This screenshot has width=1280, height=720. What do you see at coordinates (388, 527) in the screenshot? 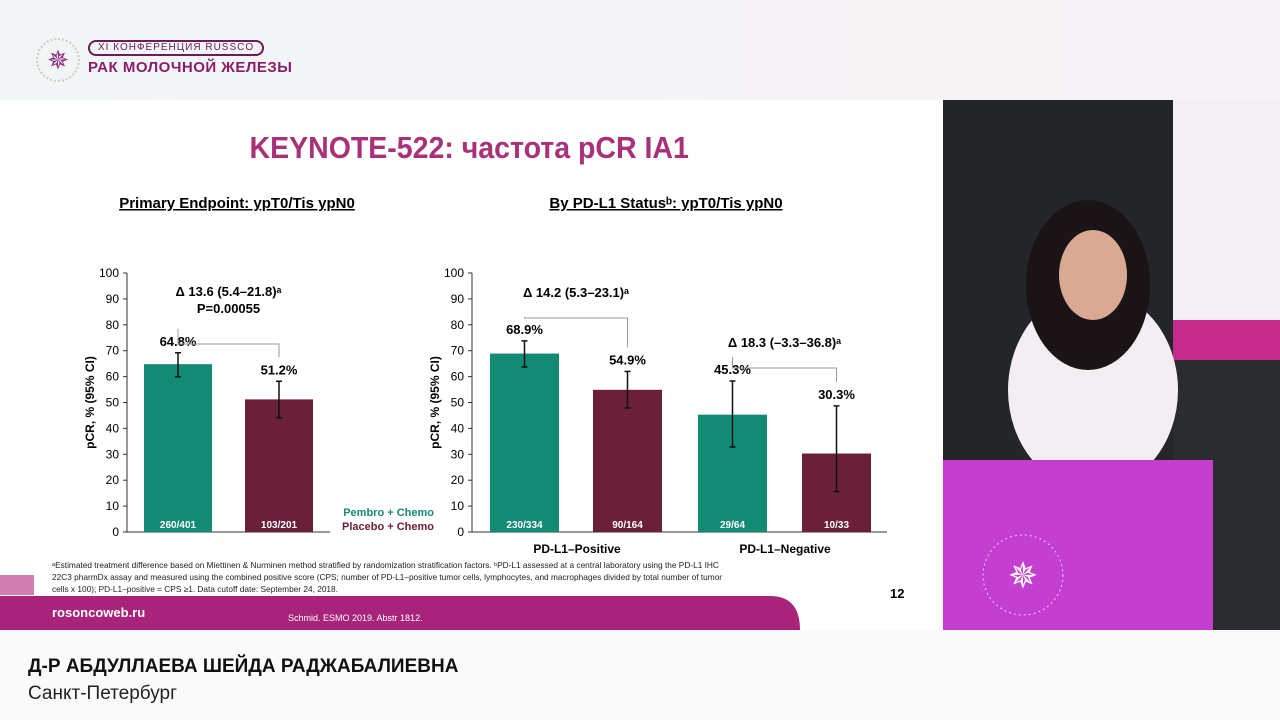
I see `legend-placebo: Placebo + Chemo` at bounding box center [388, 527].